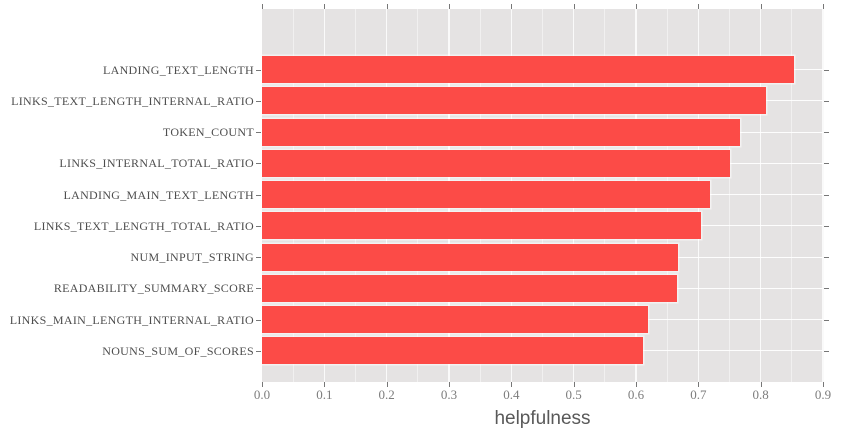 This screenshot has height=440, width=842. What do you see at coordinates (131, 319) in the screenshot?
I see `y-category-label: LINKS_MAIN_LENGTH_INTERNAL_RATIO` at bounding box center [131, 319].